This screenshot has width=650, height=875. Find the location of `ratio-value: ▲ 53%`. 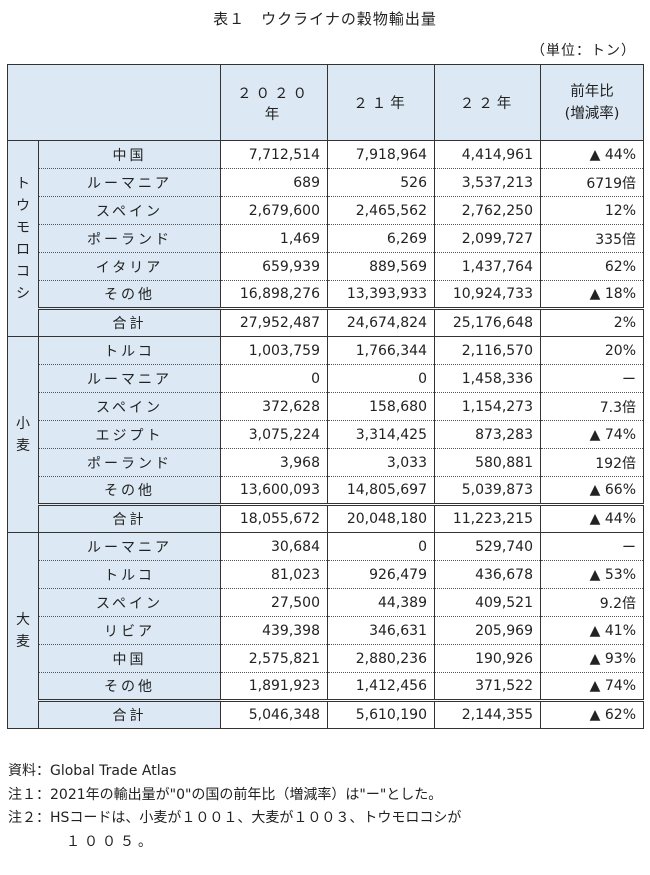

ratio-value: ▲ 53% is located at coordinates (592, 574).